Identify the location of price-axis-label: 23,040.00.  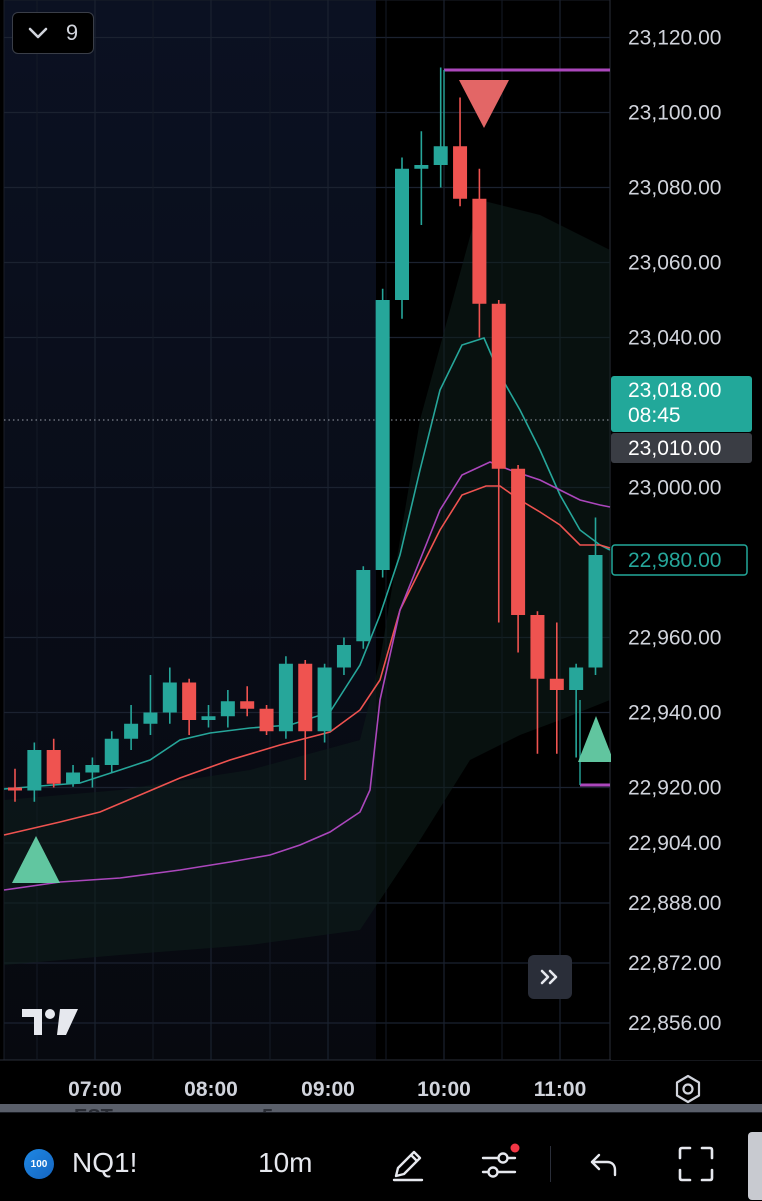
(674, 338).